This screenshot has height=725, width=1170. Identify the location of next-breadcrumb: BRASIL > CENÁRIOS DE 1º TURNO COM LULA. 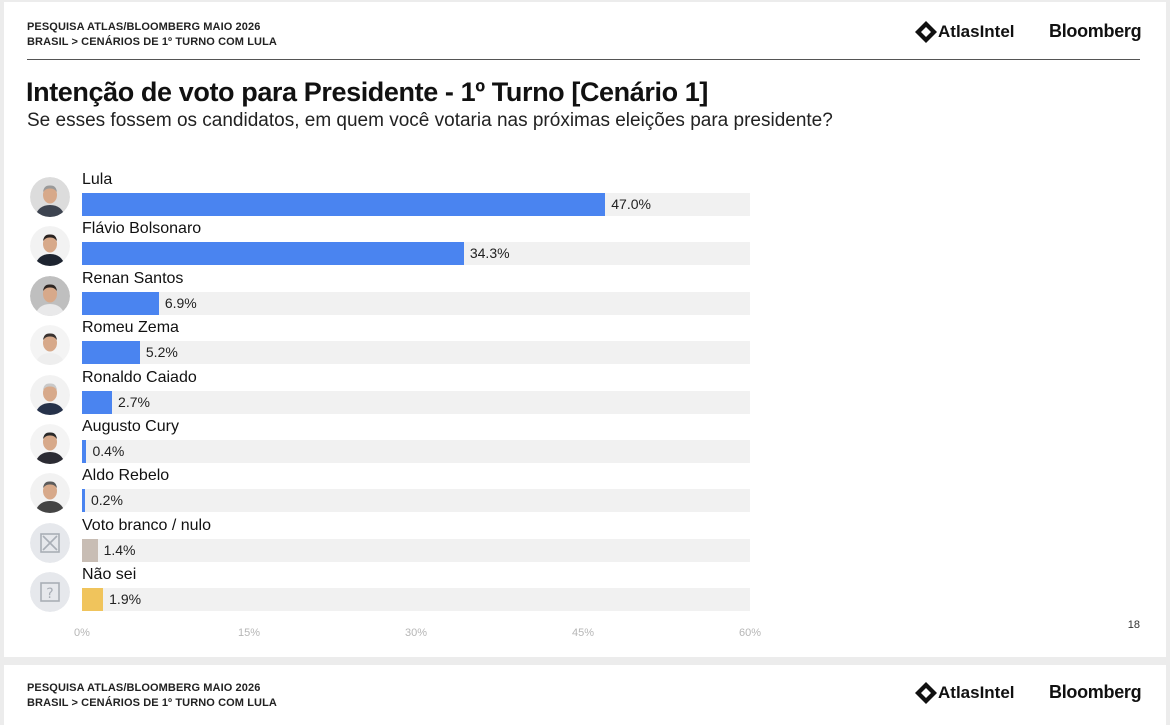
(152, 703).